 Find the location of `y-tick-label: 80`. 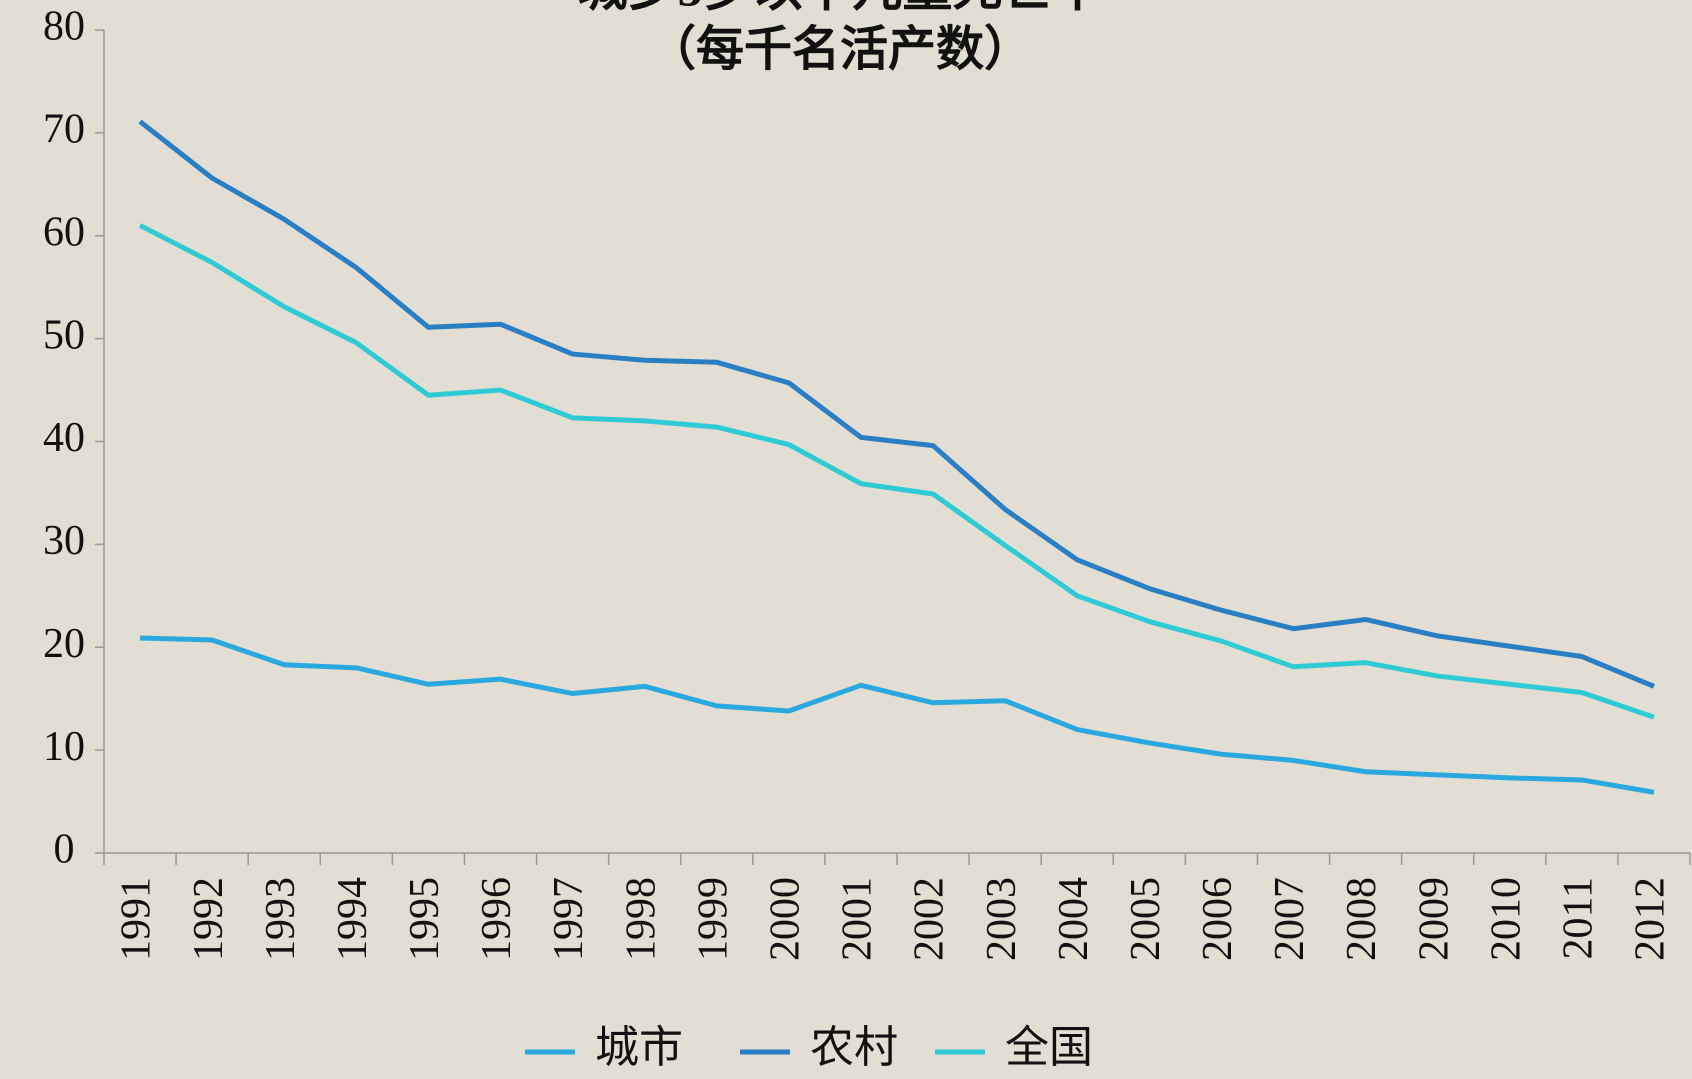

y-tick-label: 80 is located at coordinates (64, 27).